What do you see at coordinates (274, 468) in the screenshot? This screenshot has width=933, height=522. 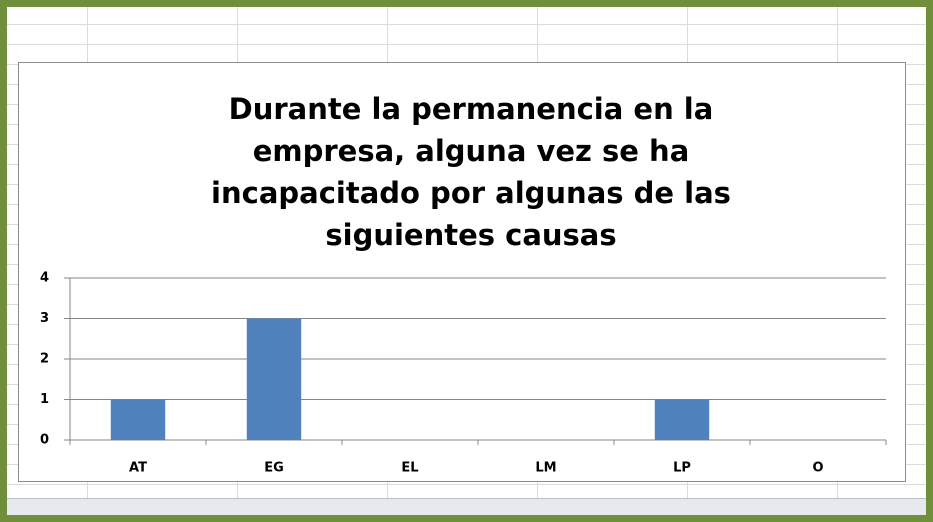 I see `x-tick-label: EG` at bounding box center [274, 468].